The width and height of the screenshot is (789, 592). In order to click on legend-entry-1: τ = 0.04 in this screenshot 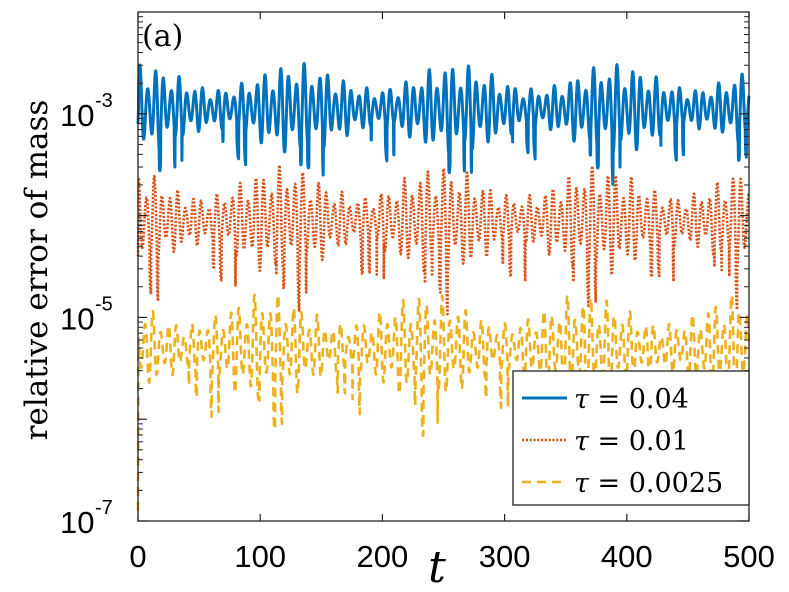, I will do `click(631, 399)`.